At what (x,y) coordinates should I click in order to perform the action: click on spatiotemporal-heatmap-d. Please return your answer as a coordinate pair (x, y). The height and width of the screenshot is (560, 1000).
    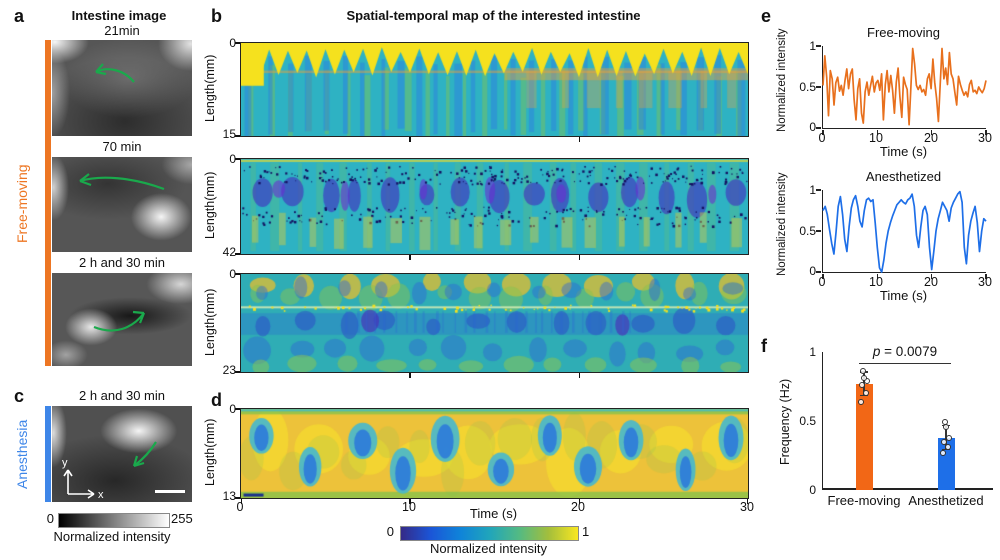
    Looking at the image, I should click on (492, 456).